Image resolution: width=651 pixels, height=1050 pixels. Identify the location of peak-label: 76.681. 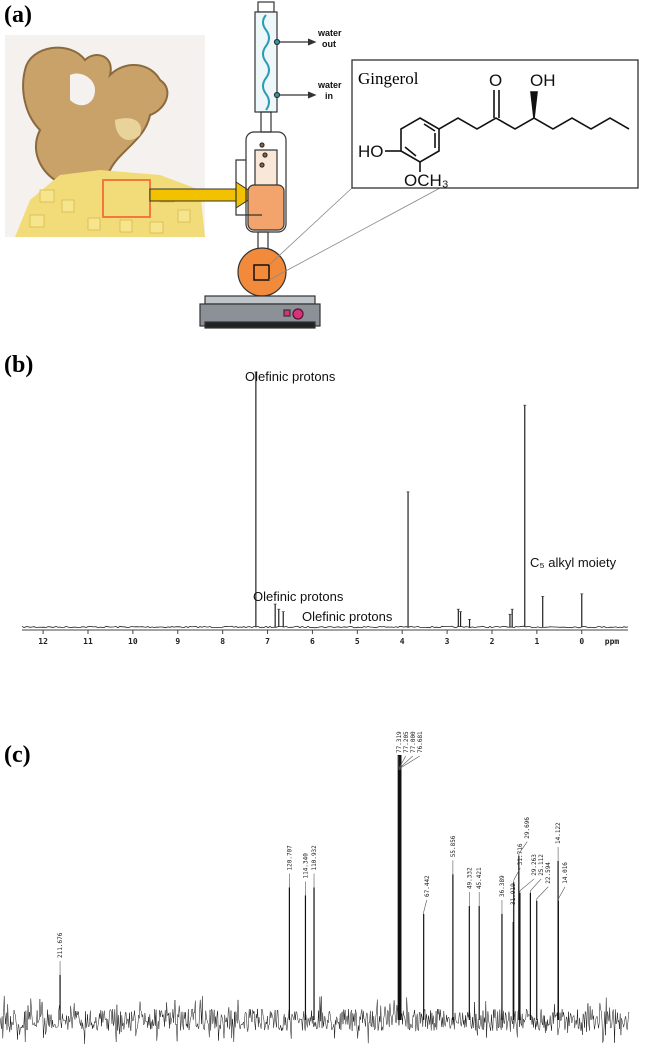
(420, 742).